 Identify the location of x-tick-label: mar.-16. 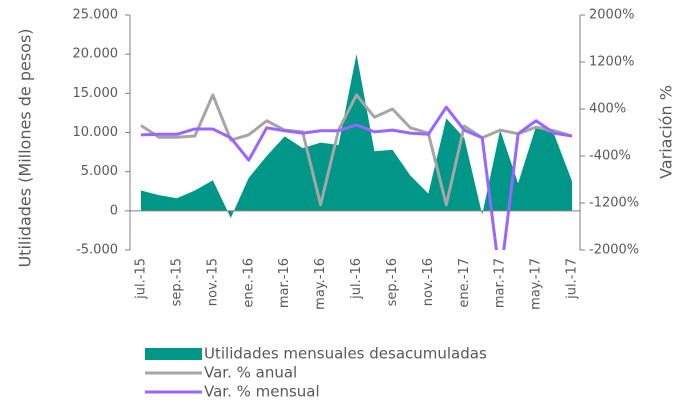
(284, 283).